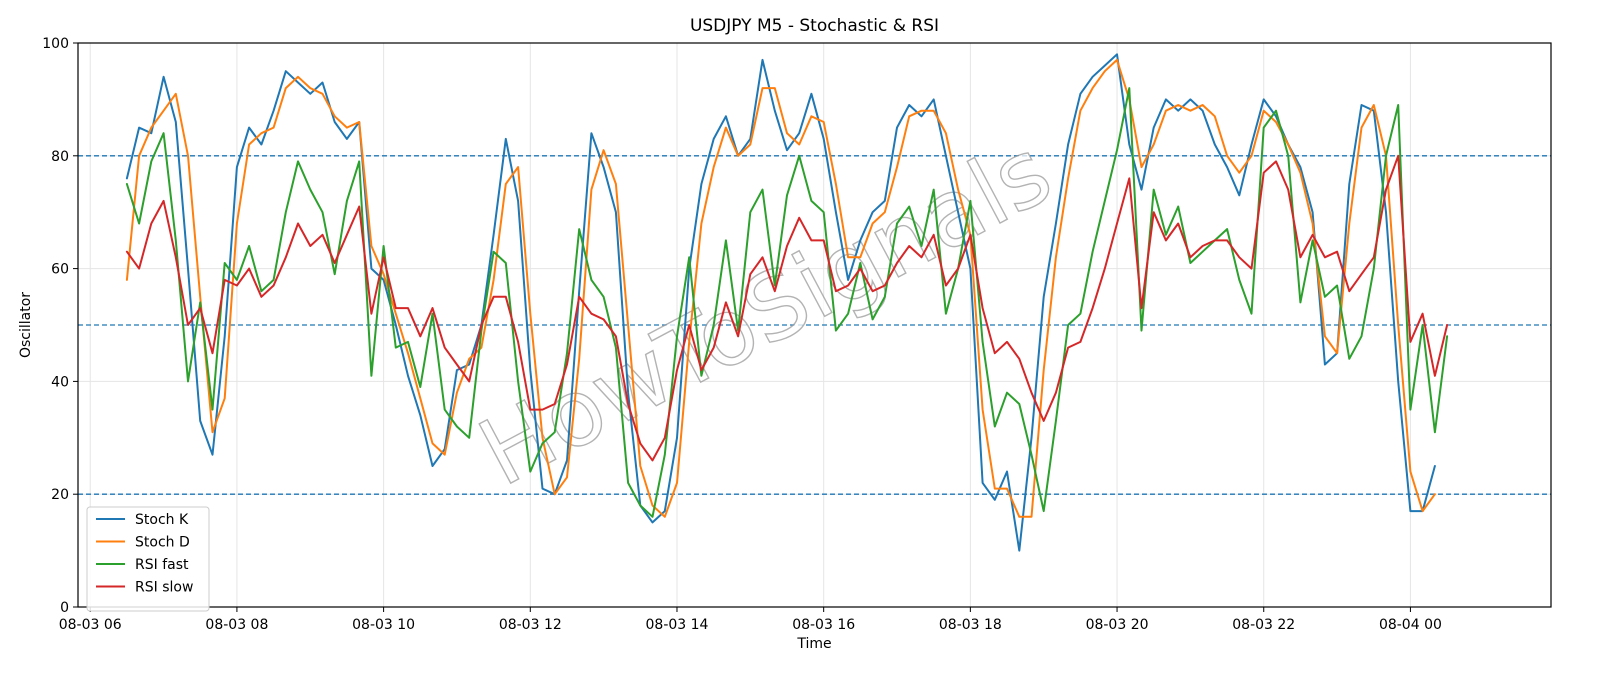  I want to click on x-tick-label: 08-03 16, so click(823, 625).